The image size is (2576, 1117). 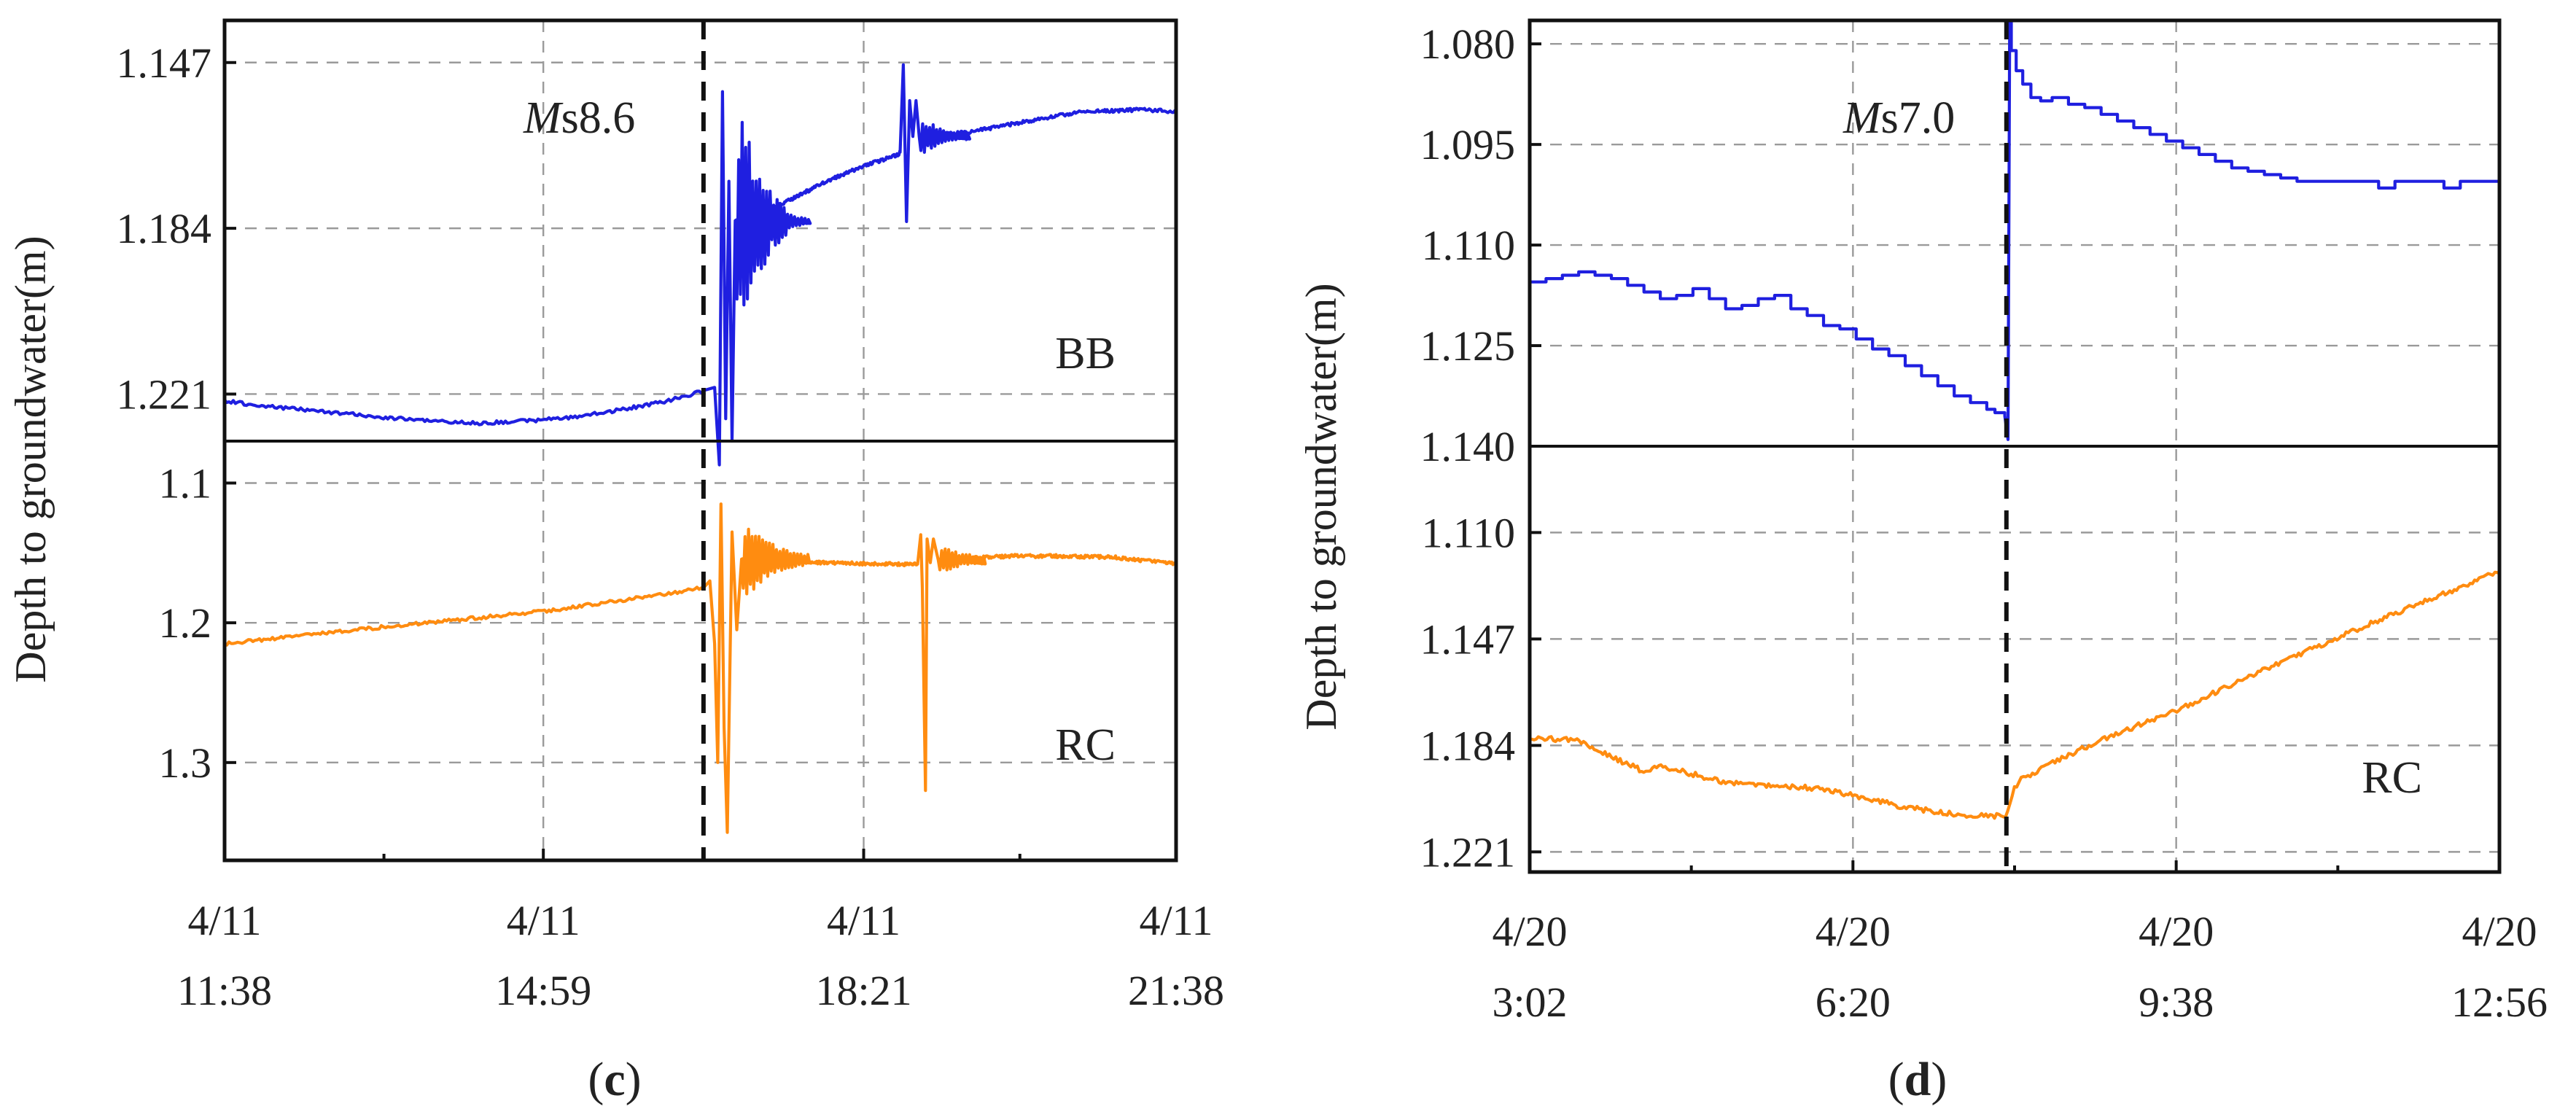 I want to click on panel-c-label-close-paren: ), so click(x=634, y=1079).